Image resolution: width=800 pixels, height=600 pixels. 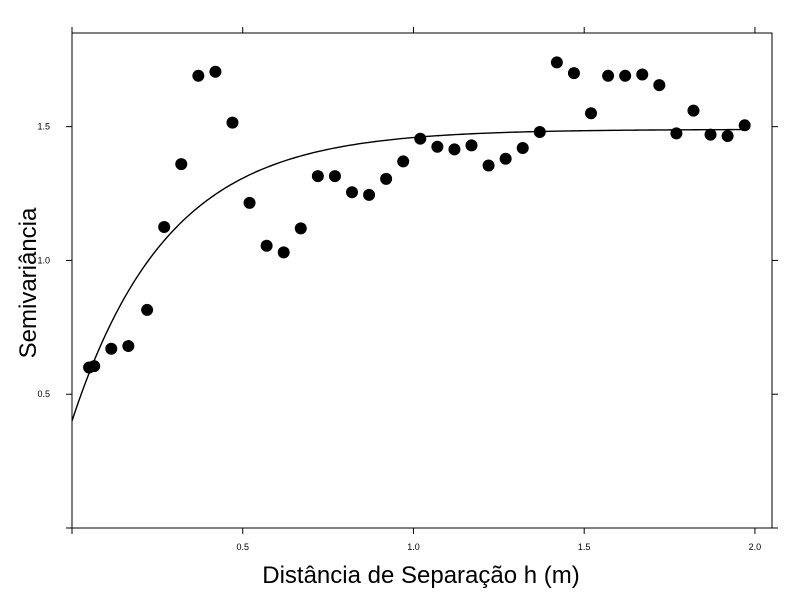 I want to click on y-tick-label: 1.0, so click(x=43, y=260).